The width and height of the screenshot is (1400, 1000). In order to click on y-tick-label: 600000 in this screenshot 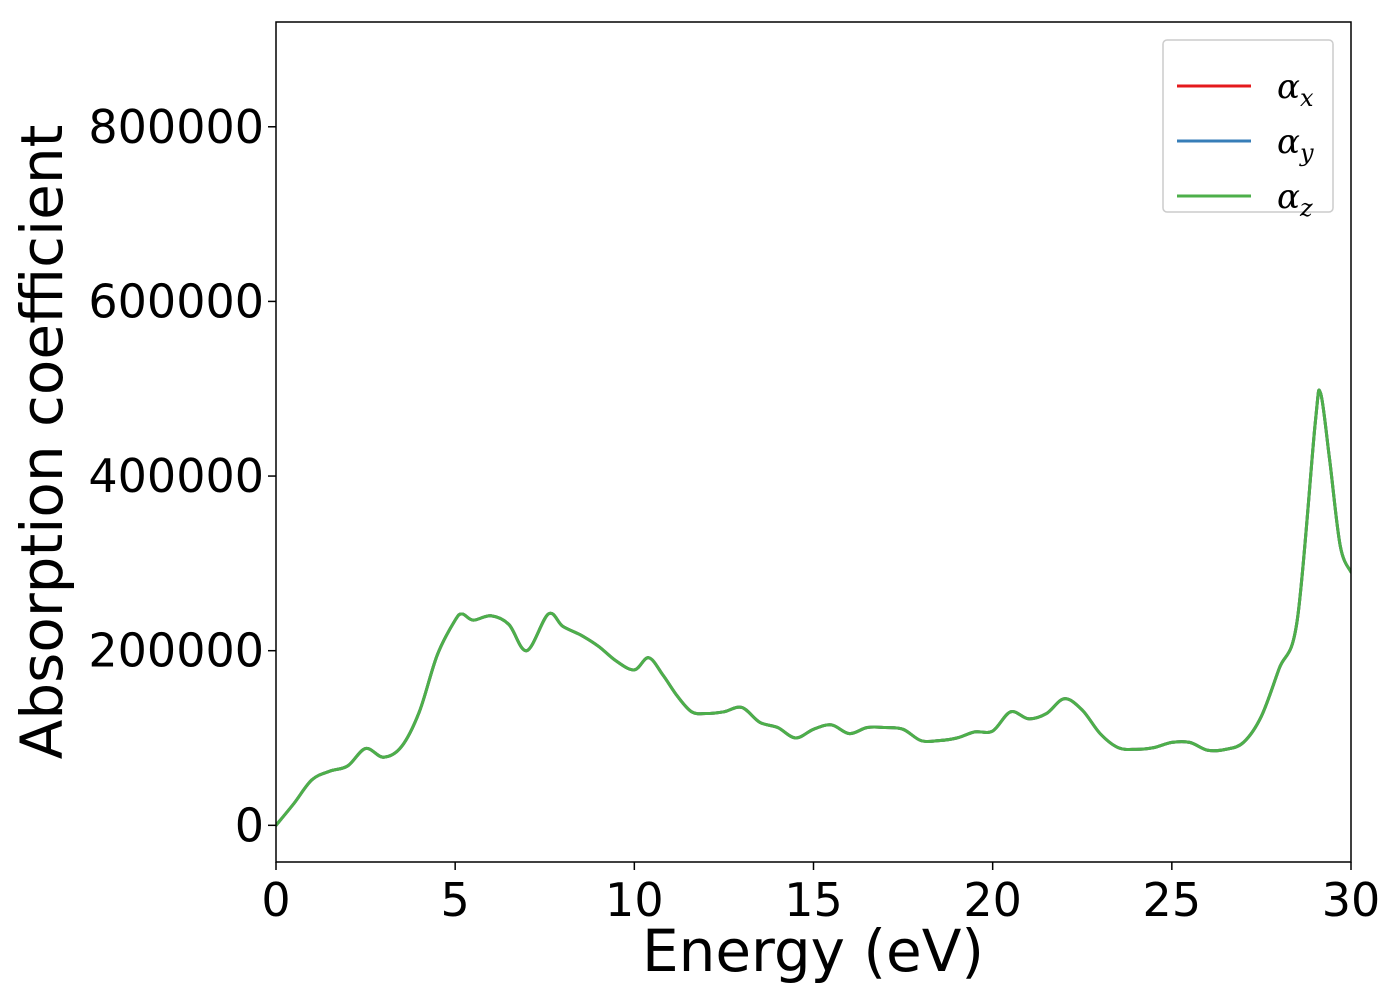, I will do `click(176, 301)`.